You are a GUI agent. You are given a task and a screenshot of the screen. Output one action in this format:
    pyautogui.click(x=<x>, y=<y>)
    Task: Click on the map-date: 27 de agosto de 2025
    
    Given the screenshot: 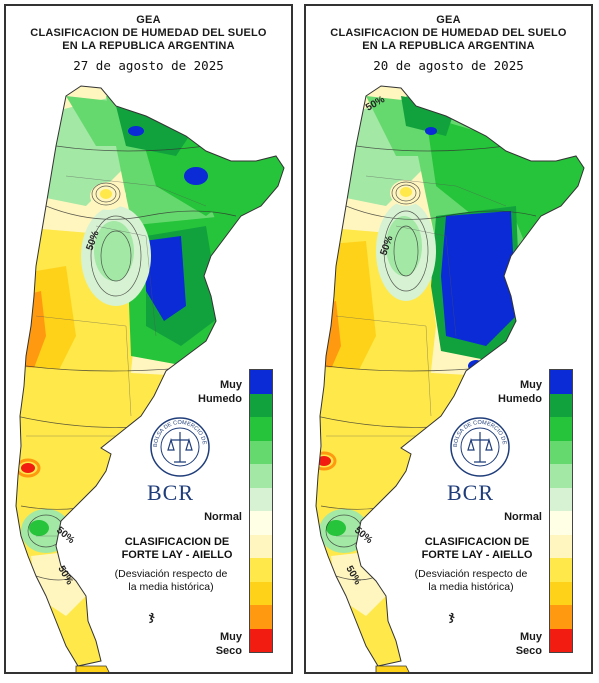 What is the action you would take?
    pyautogui.click(x=148, y=65)
    